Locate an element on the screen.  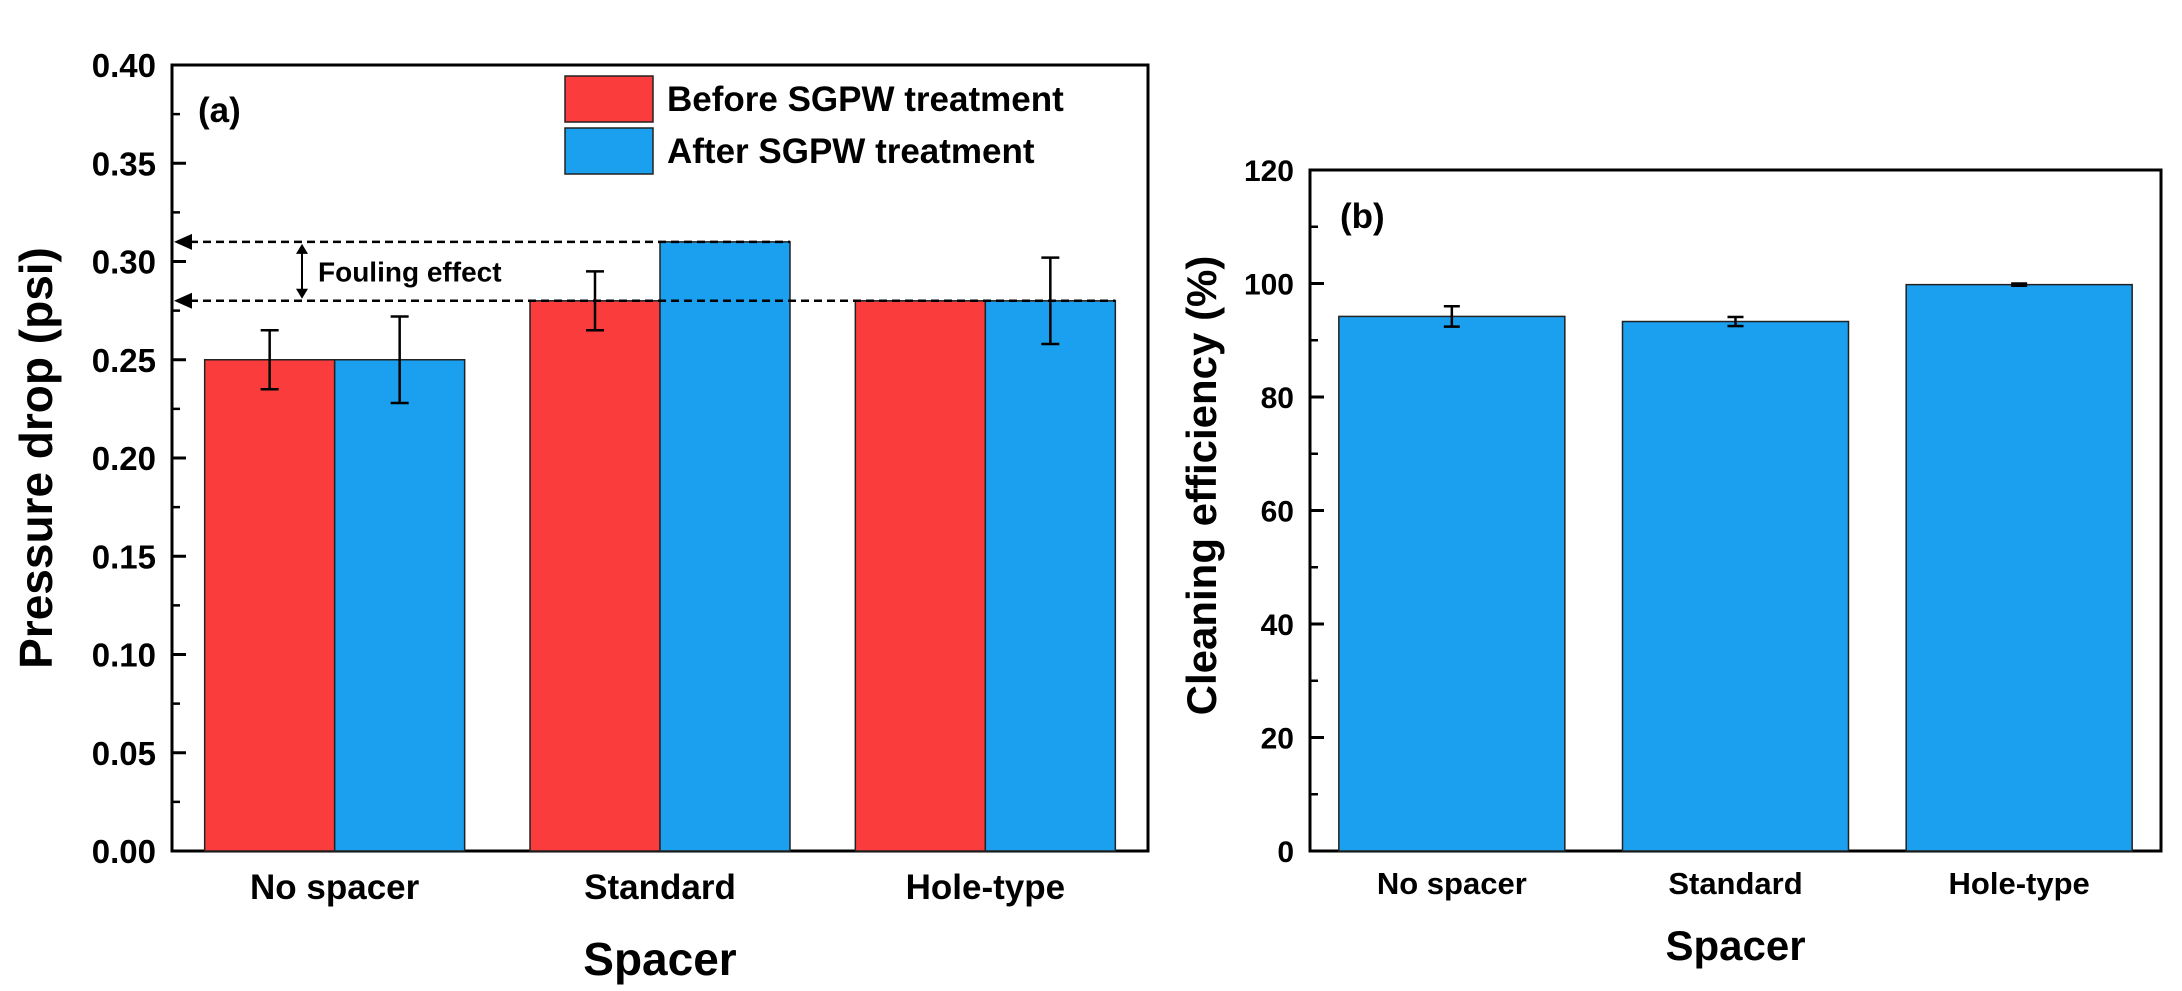
y-tick-label: 40 is located at coordinates (1277, 625).